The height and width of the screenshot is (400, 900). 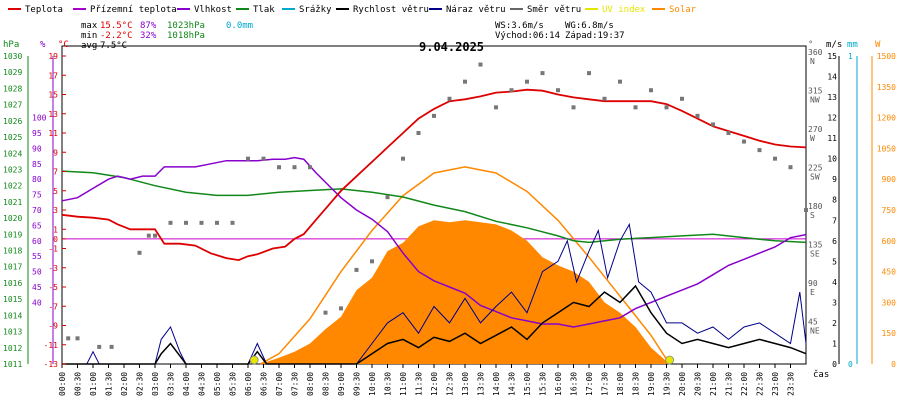 What do you see at coordinates (543, 384) in the screenshot?
I see `time-tick-label: 15:30` at bounding box center [543, 384].